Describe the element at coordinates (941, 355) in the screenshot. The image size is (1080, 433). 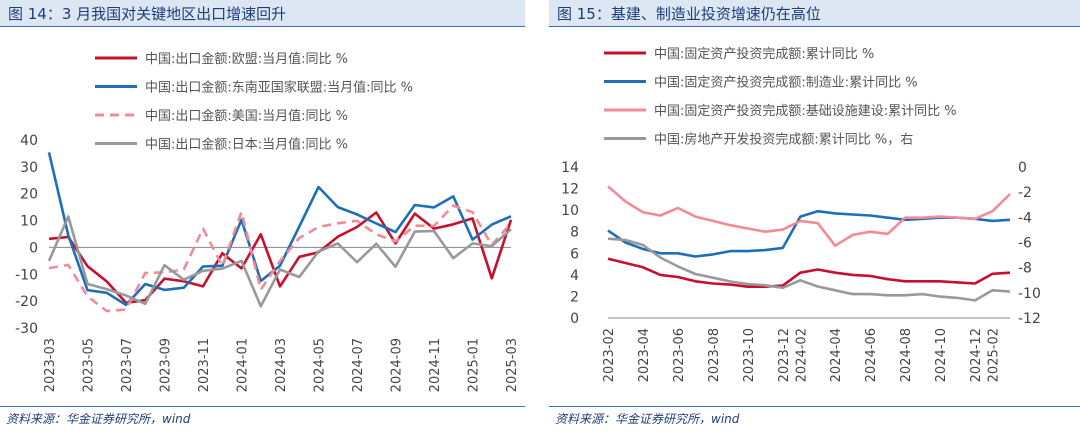
I see `x-tick-label: 2024-10` at that location.